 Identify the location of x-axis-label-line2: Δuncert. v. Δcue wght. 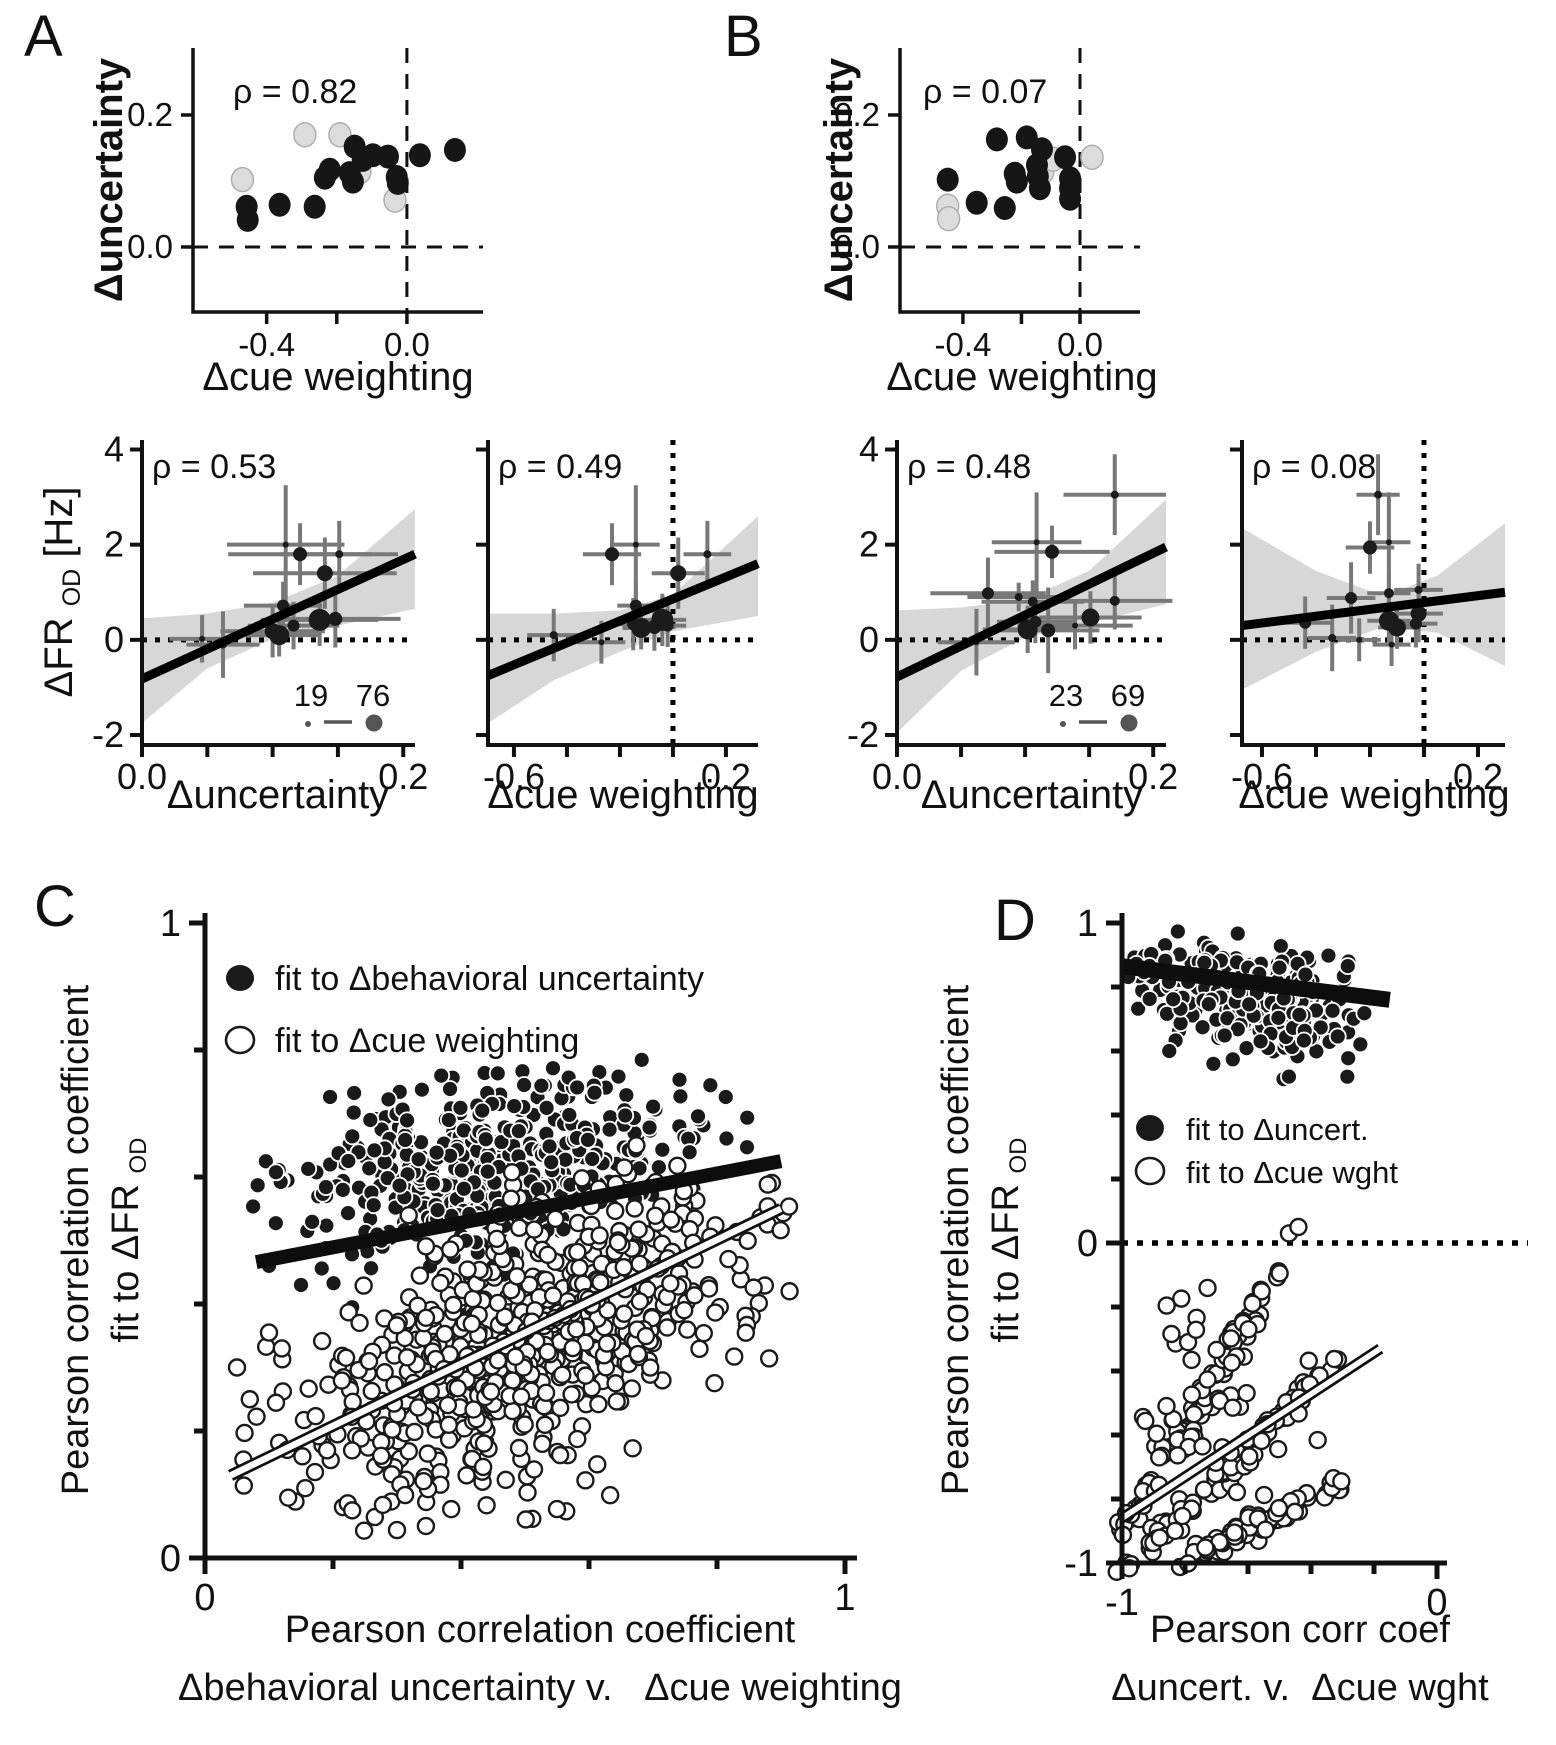
(1300, 1688).